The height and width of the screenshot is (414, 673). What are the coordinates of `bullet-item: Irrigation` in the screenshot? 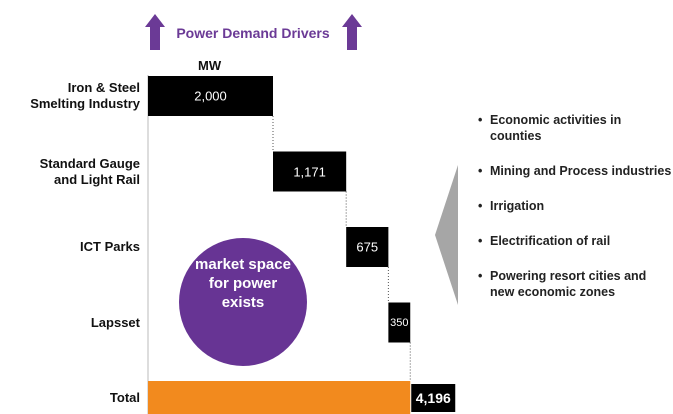 It's located at (575, 206).